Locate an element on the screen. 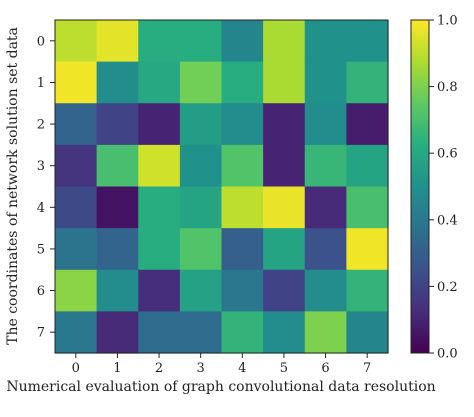  y-tick-label: 4 is located at coordinates (41, 208).